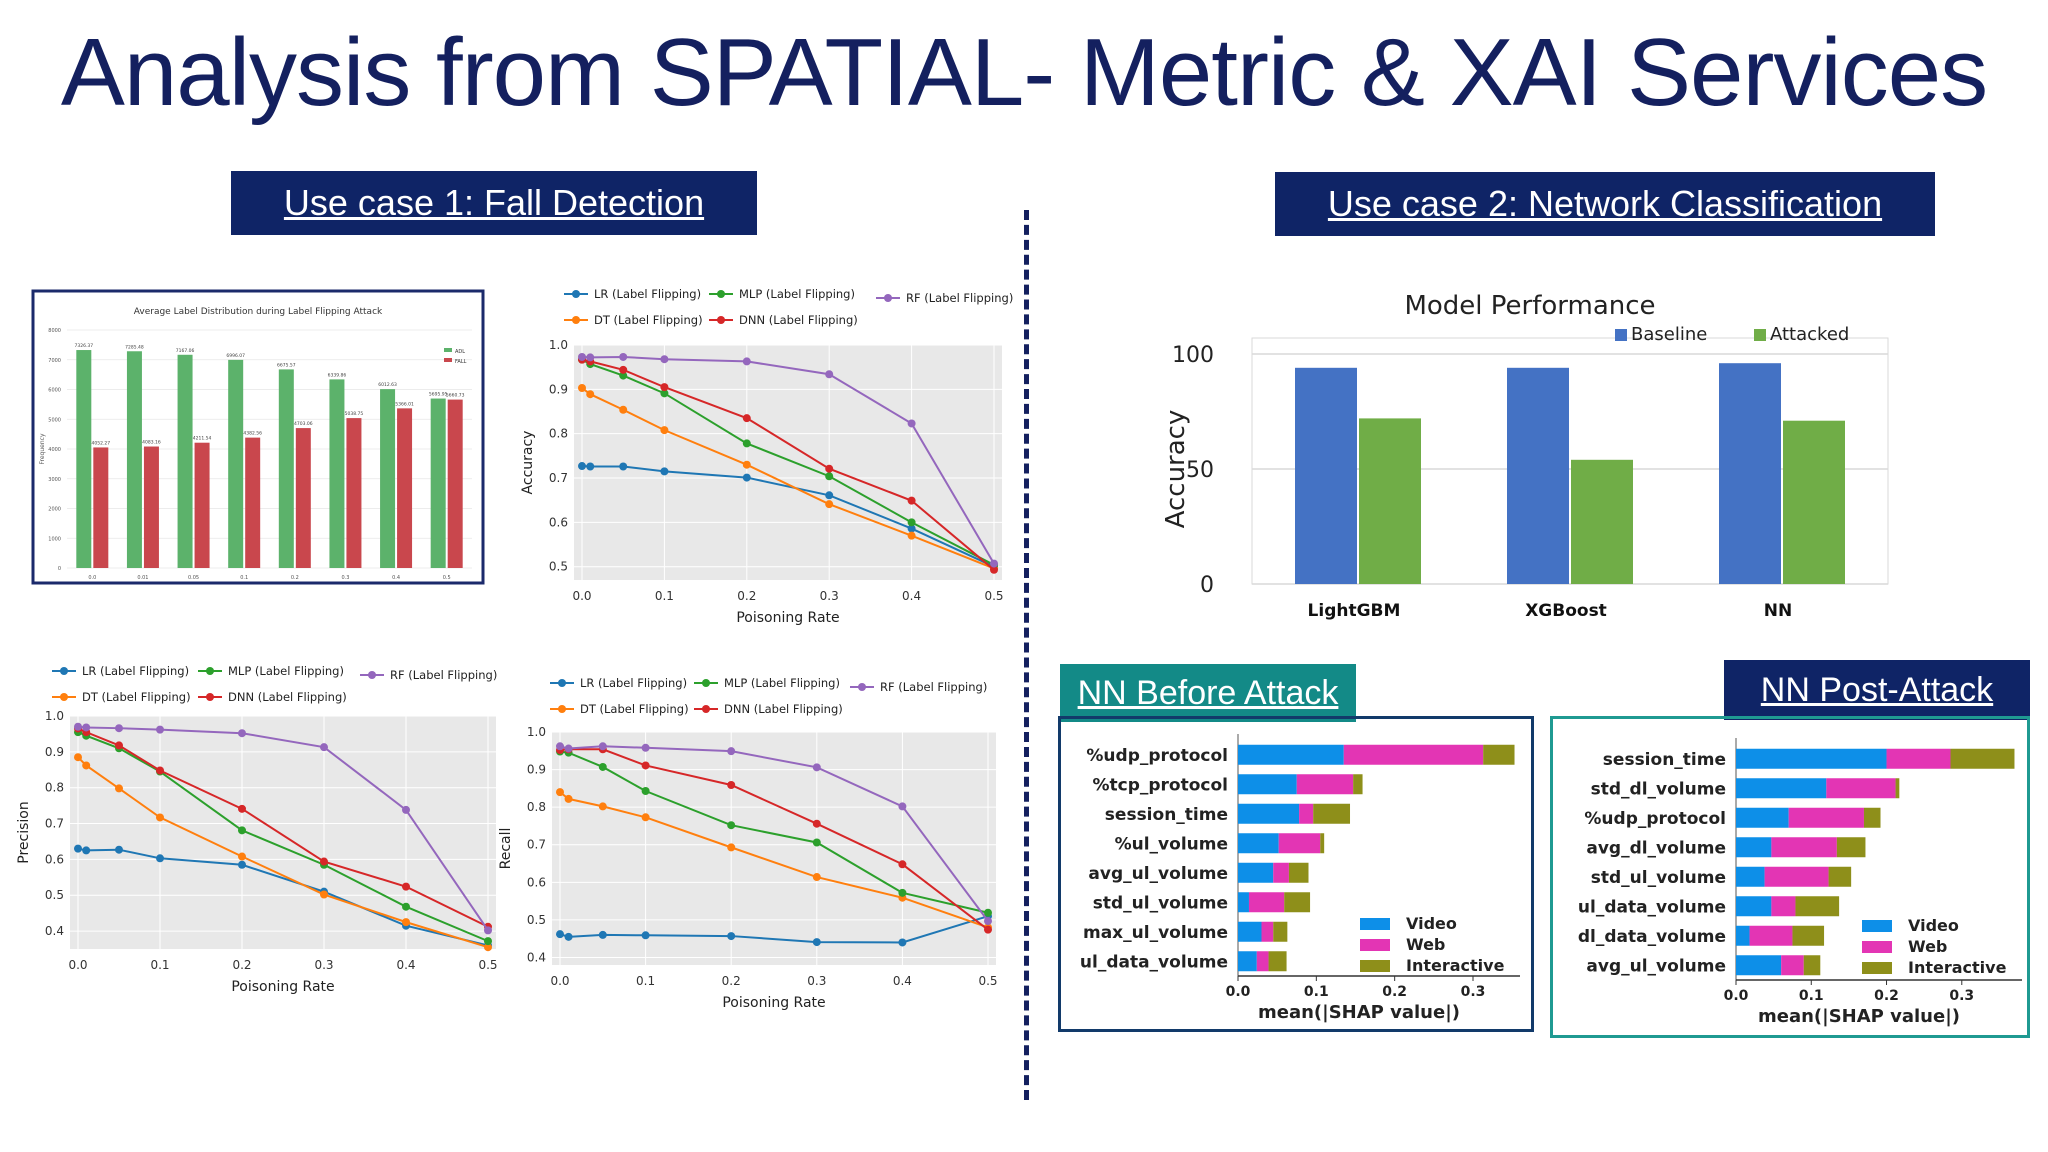 The width and height of the screenshot is (2048, 1152). What do you see at coordinates (54, 420) in the screenshot?
I see `y-tick-label: 5000` at bounding box center [54, 420].